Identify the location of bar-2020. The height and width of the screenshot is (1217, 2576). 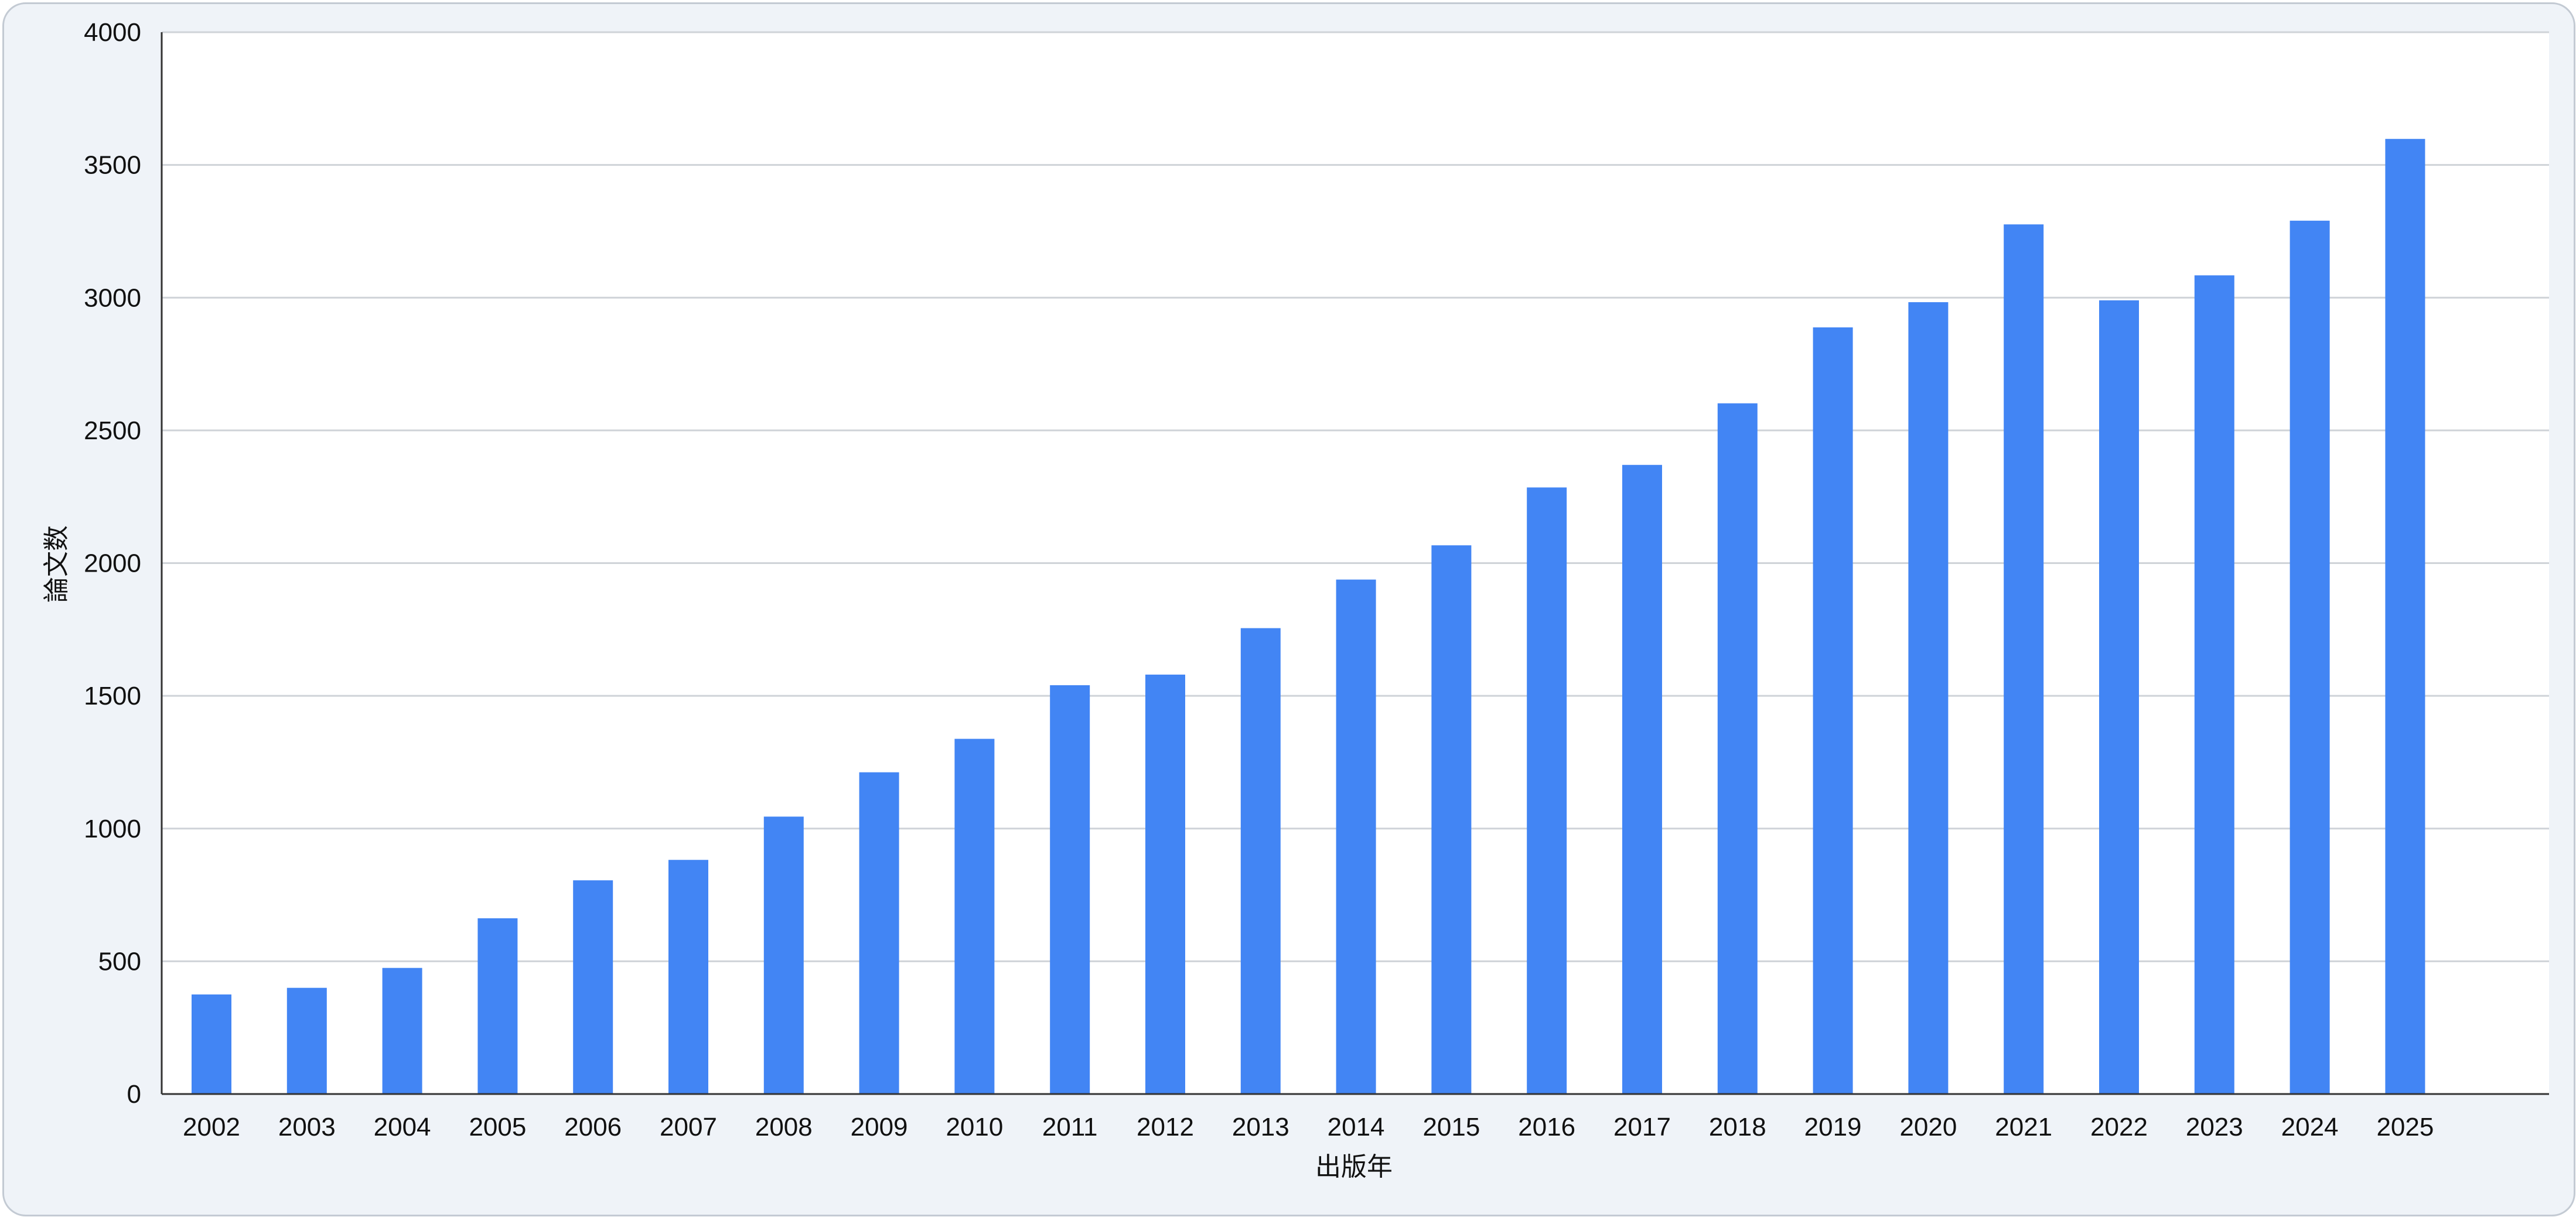
(1928, 698).